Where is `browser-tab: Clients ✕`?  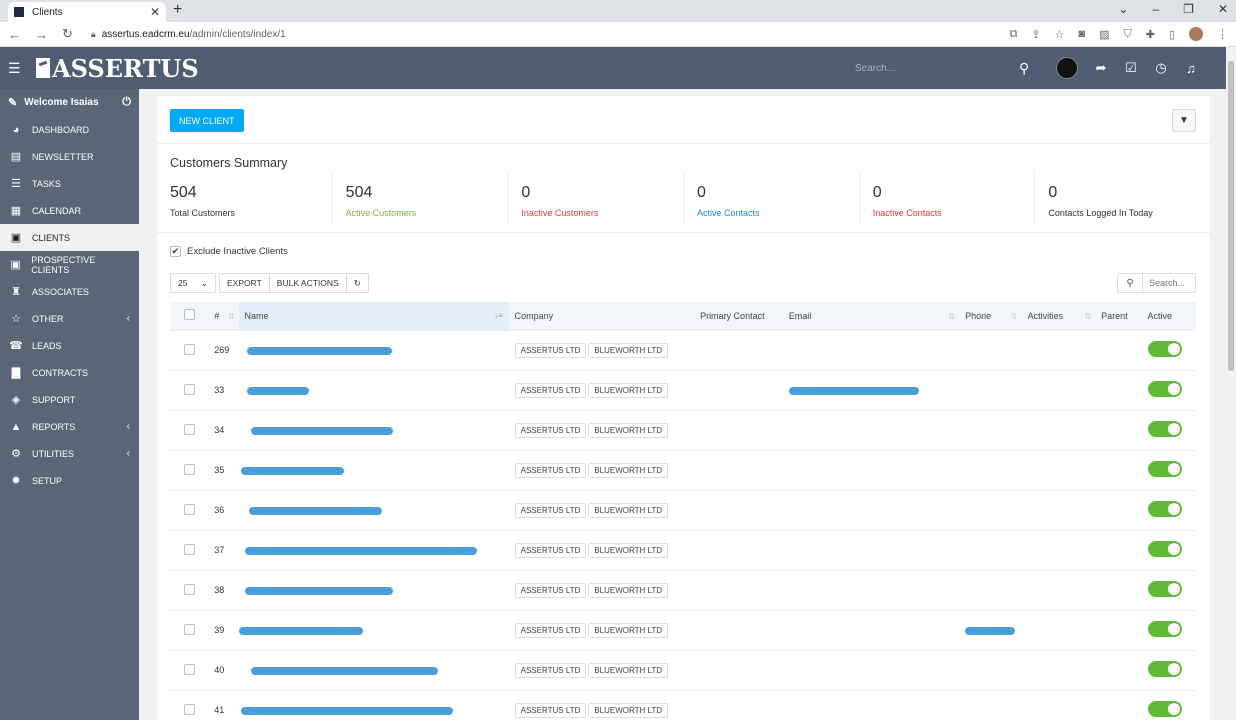
browser-tab: Clients ✕ is located at coordinates (87, 12).